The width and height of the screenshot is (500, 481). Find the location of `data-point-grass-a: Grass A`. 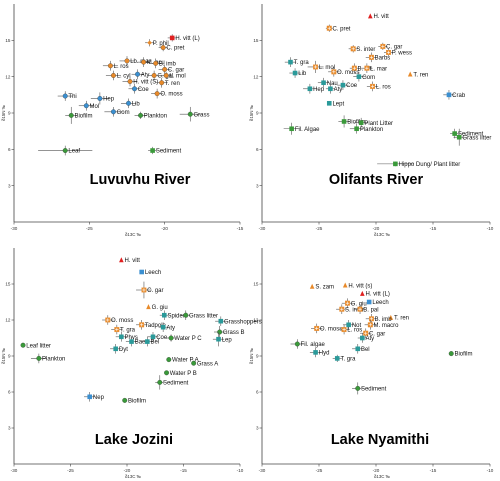

data-point-grass-a: Grass A is located at coordinates (204, 363).